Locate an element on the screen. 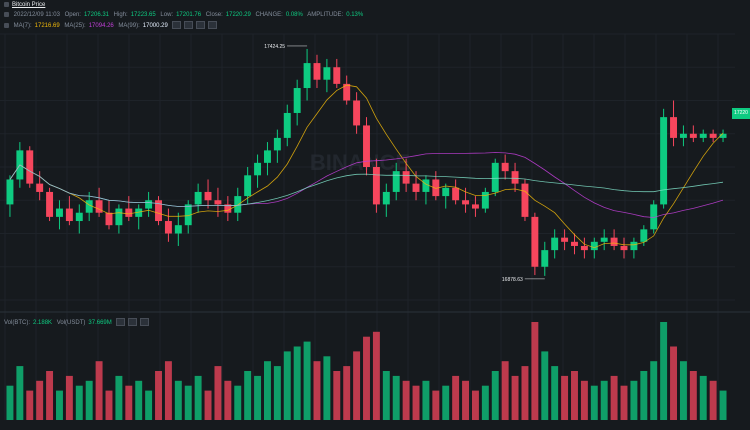 This screenshot has width=750, height=430. vol-btc-value: 2.188K is located at coordinates (43, 322).